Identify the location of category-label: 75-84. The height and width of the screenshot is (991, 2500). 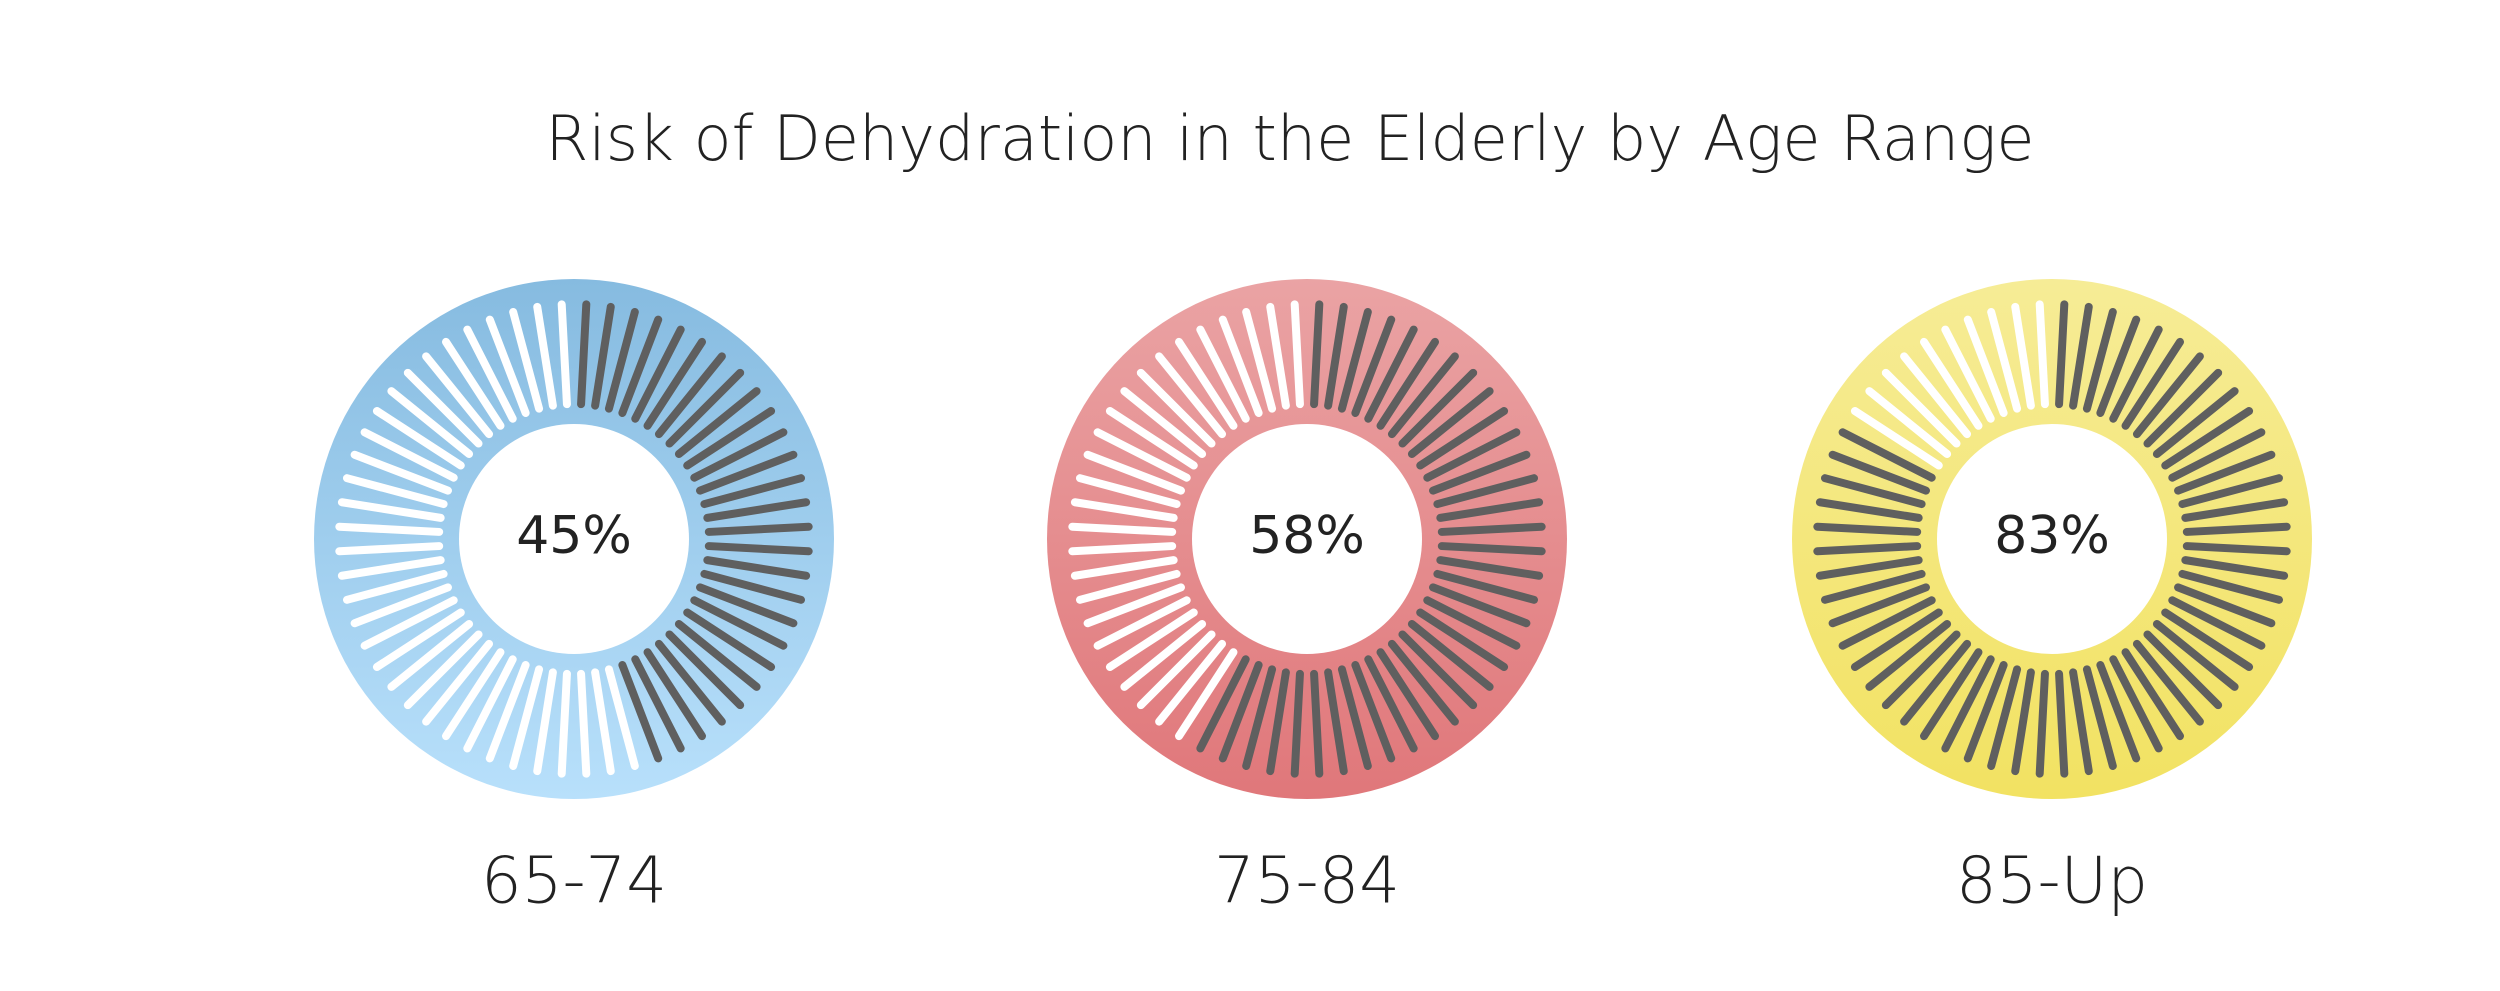
(1307, 882).